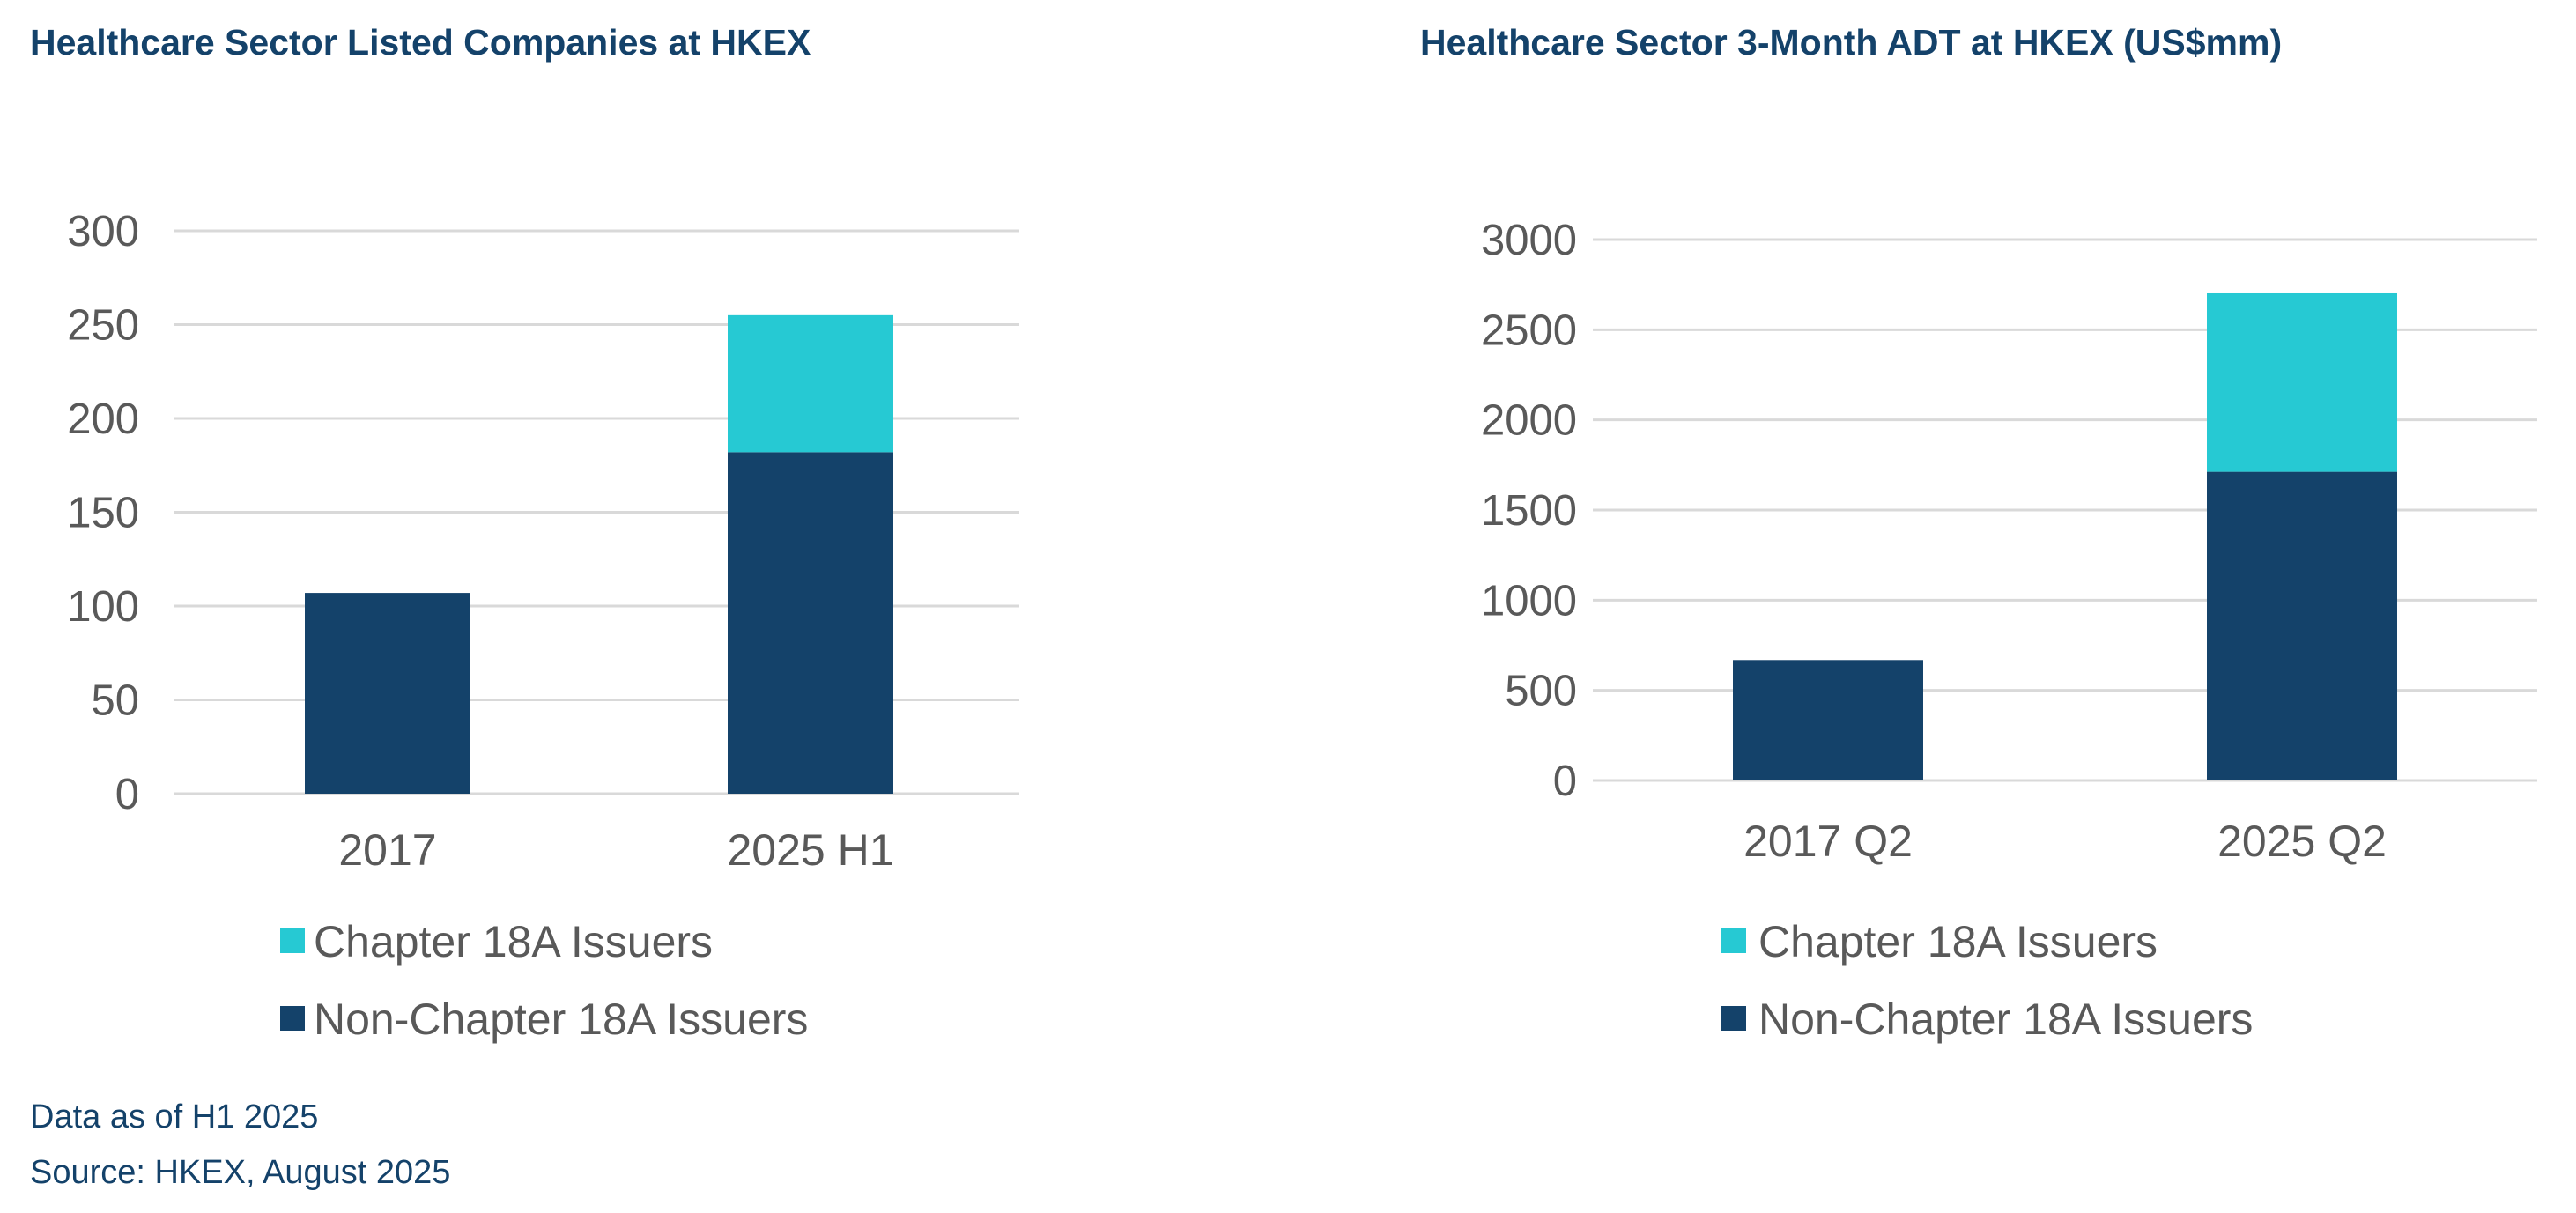 The width and height of the screenshot is (2576, 1213). I want to click on y-tick-label: 100, so click(103, 607).